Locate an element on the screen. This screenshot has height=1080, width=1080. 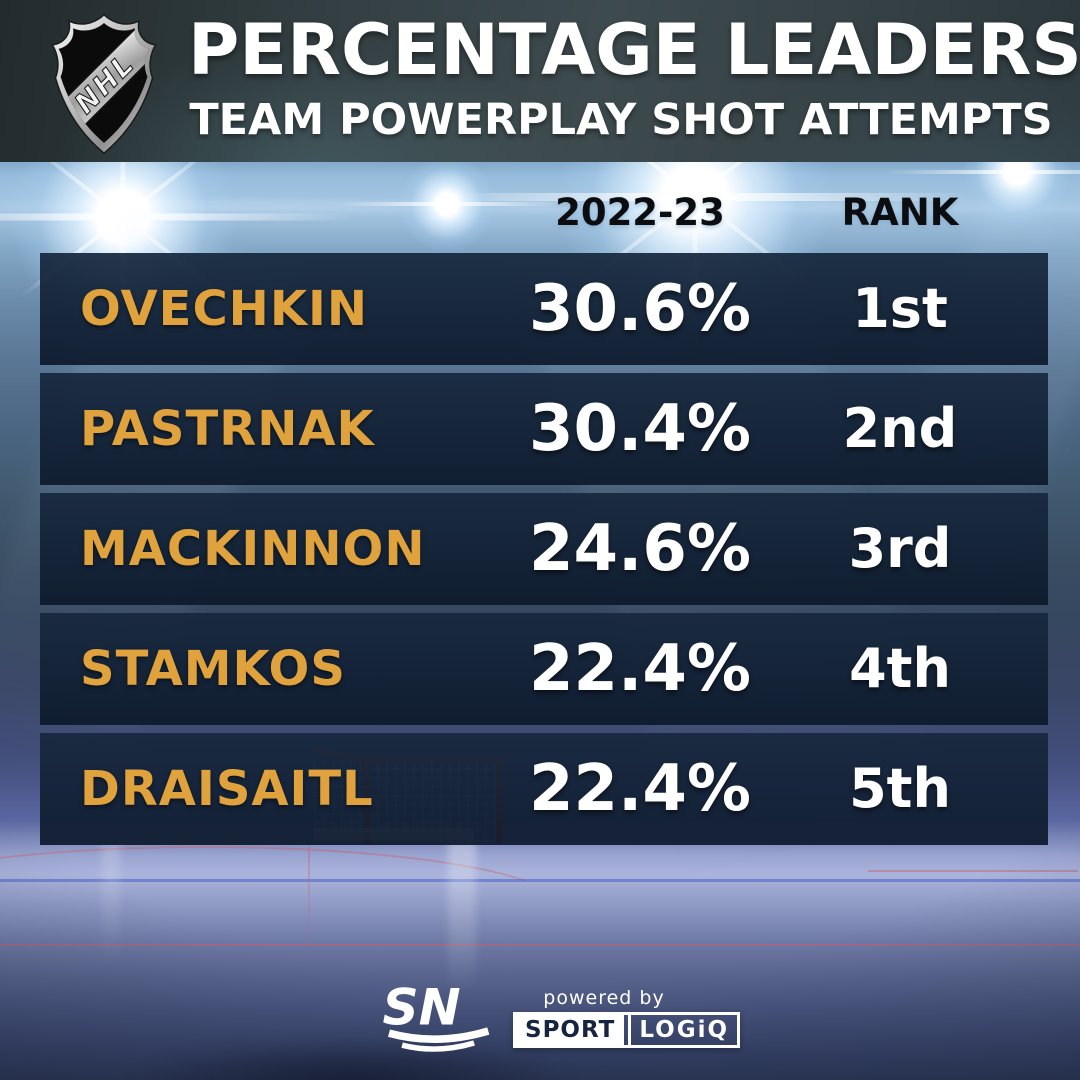
powered-by-label: powered by is located at coordinates (604, 998).